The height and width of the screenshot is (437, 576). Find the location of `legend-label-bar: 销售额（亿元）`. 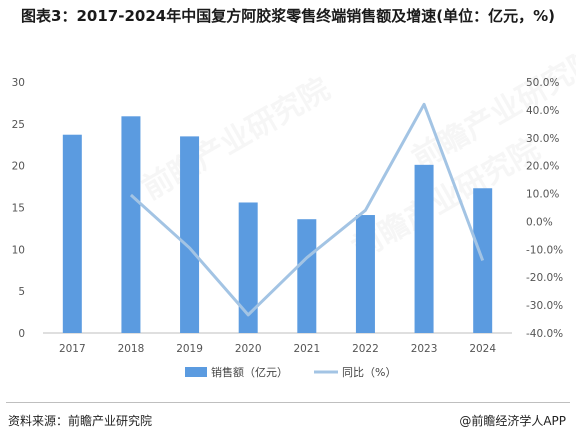

legend-label-bar: 销售额（亿元） is located at coordinates (249, 372).